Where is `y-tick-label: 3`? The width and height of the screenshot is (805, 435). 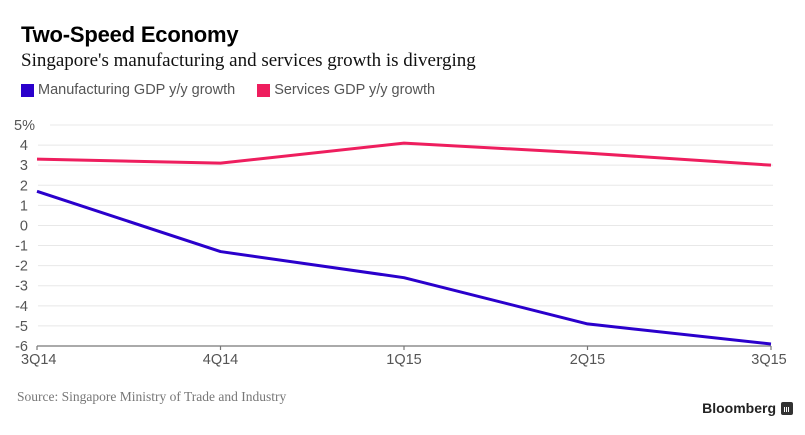
y-tick-label: 3 is located at coordinates (24, 166).